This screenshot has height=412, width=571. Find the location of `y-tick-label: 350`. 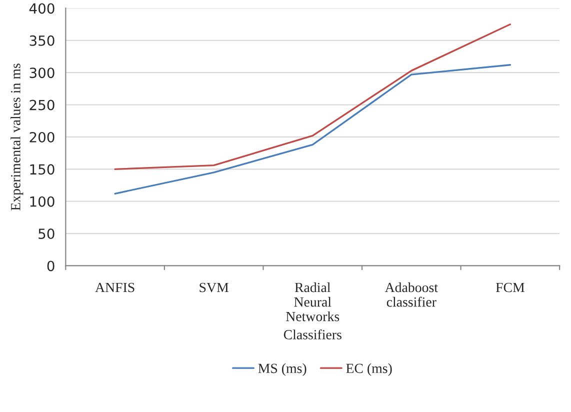

y-tick-label: 350 is located at coordinates (42, 40).